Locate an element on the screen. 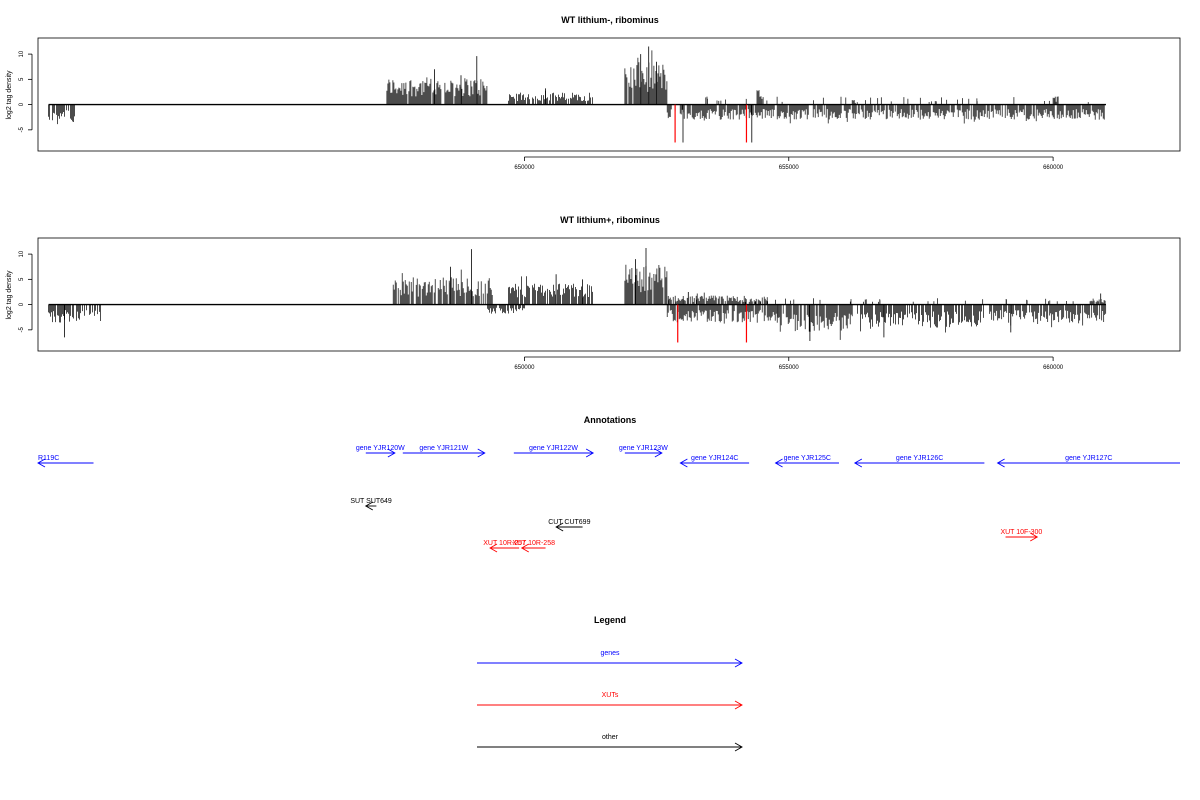  annotation-xut: XUT 10R-258 is located at coordinates (533, 546).